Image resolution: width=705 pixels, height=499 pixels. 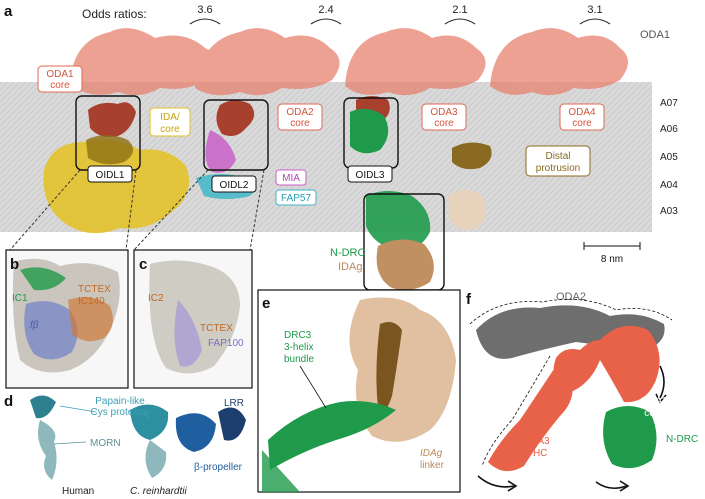 I want to click on panel-e: e DRC3 3-helix bundle IDAg linker, so click(x=359, y=391).